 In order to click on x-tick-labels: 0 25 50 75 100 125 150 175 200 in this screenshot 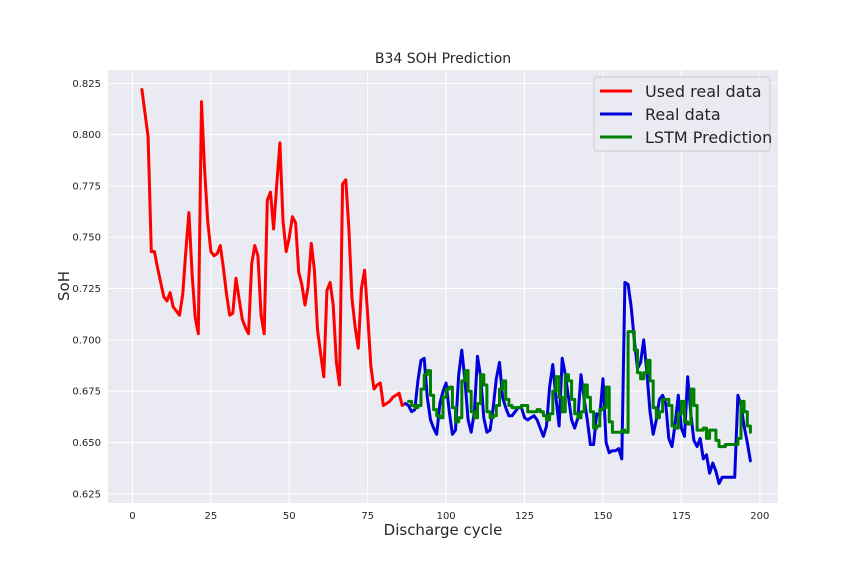, I will do `click(449, 516)`.